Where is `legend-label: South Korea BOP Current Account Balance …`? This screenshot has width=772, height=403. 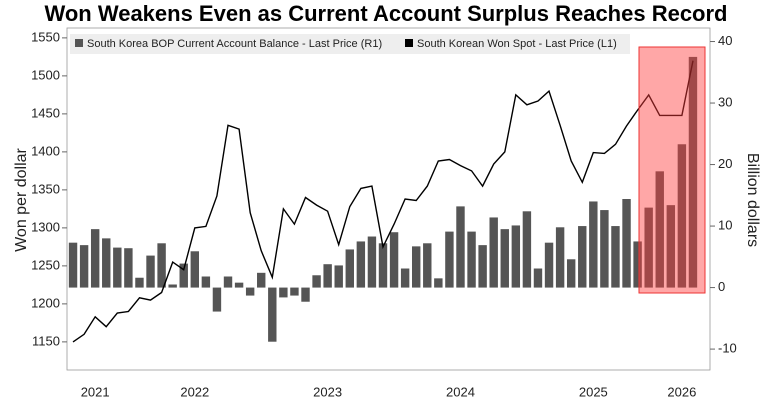
legend-label: South Korea BOP Current Account Balance … is located at coordinates (234, 44).